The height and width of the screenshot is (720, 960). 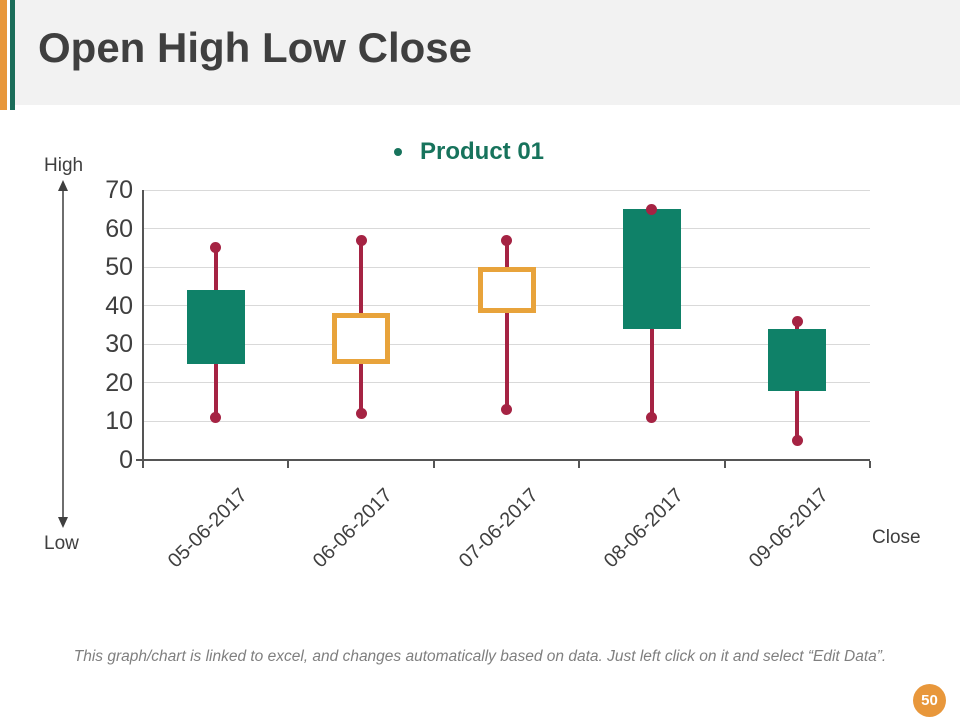 I want to click on x-axis-category-label: 05-06-2017, so click(x=207, y=528).